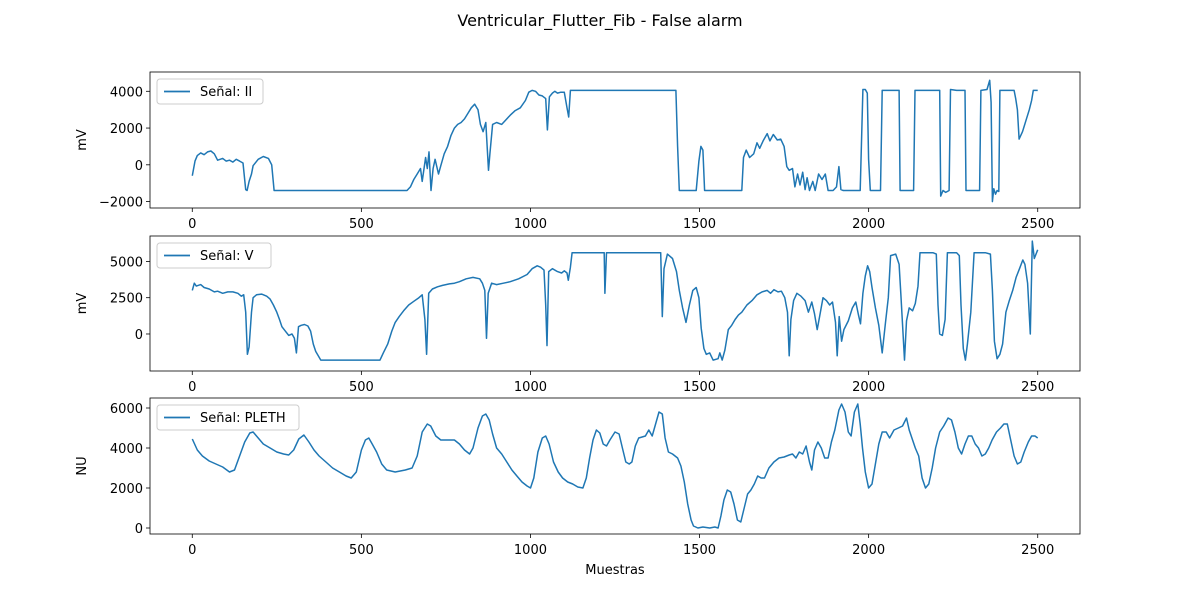 This screenshot has height=600, width=1200. Describe the element at coordinates (227, 256) in the screenshot. I see `legend-label: Señal: V` at that location.